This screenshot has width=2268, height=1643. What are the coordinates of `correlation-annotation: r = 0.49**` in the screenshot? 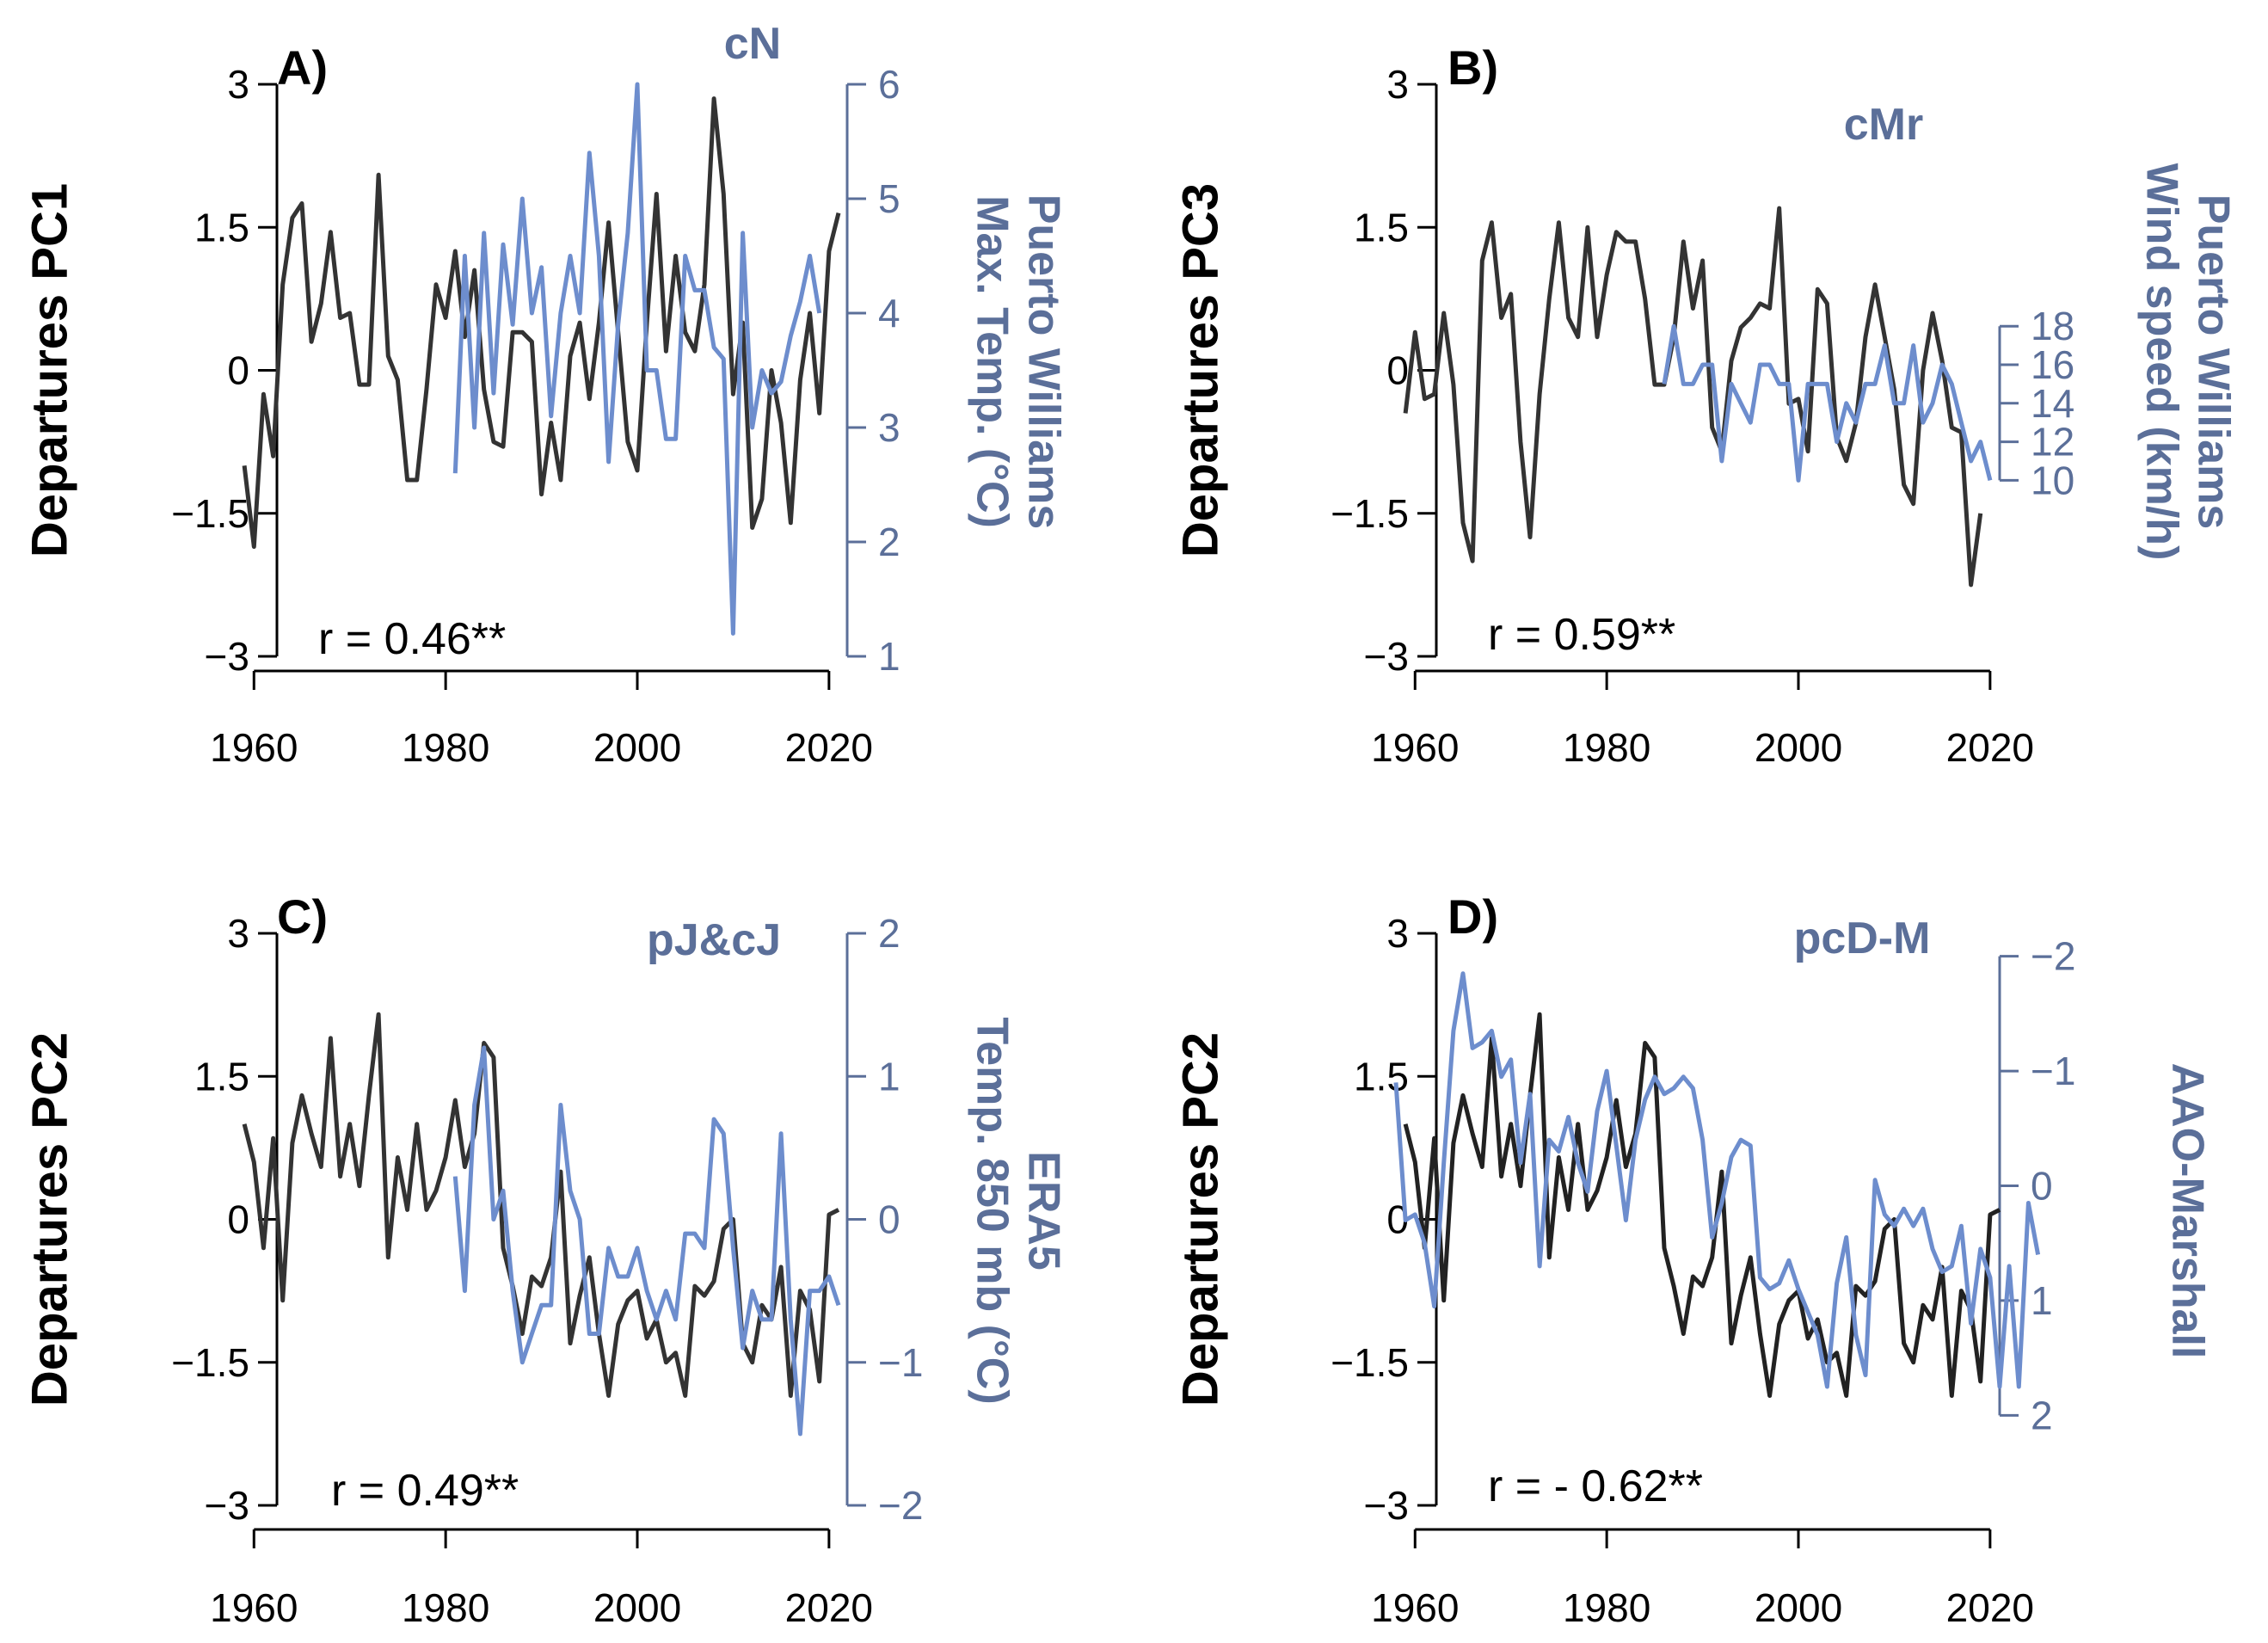 It's located at (425, 1491).